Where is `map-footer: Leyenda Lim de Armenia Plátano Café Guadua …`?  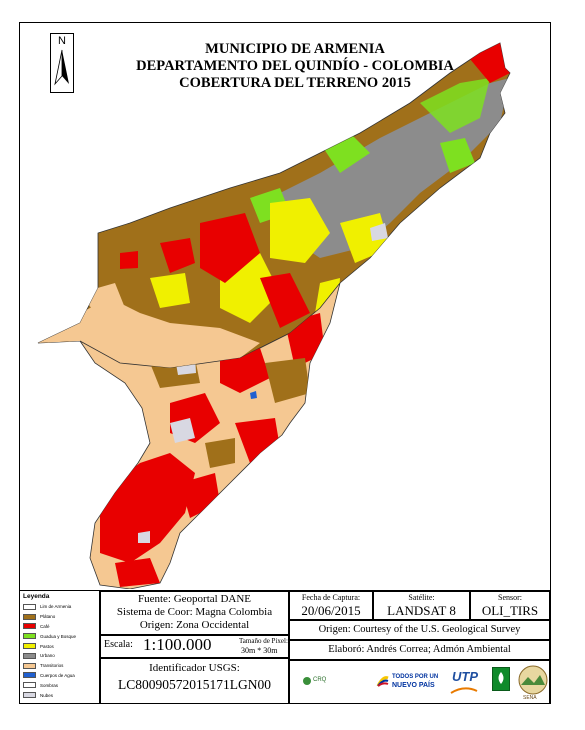
map-footer: Leyenda Lim de Armenia Plátano Café Guadua … is located at coordinates (285, 647).